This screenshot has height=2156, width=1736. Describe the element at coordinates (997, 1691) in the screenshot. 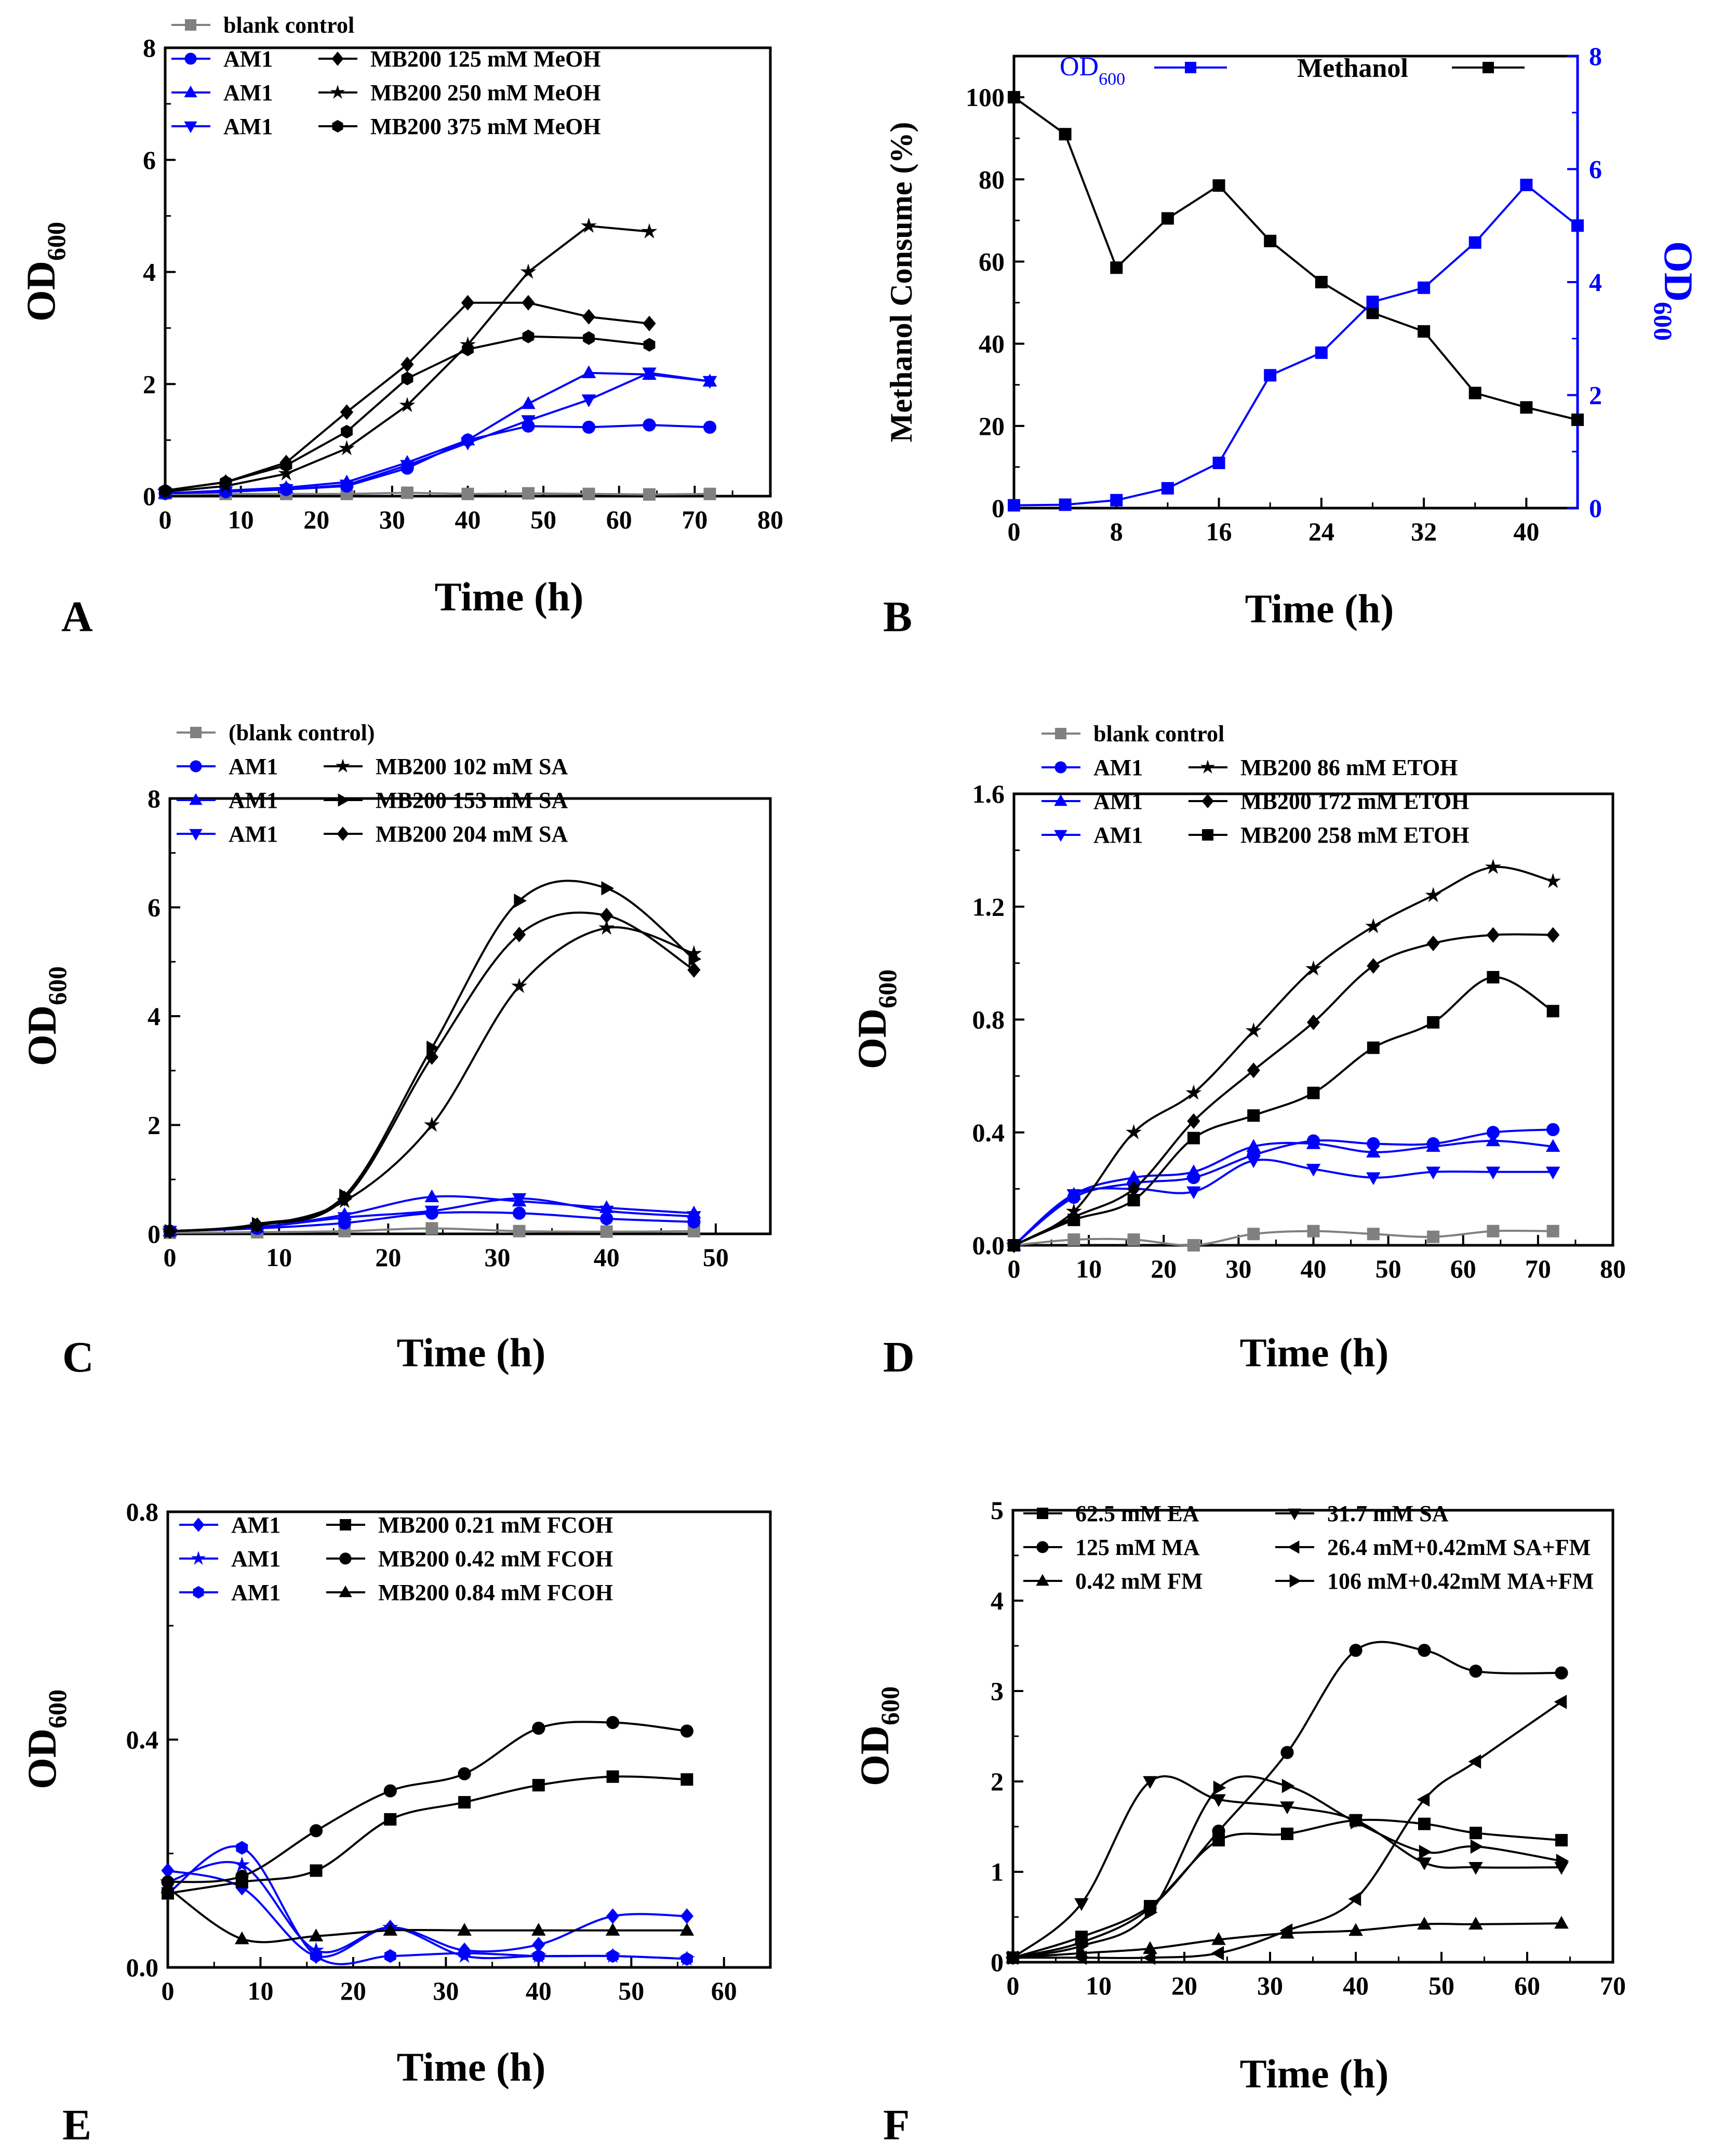

I see `y-tick-label: 3` at that location.